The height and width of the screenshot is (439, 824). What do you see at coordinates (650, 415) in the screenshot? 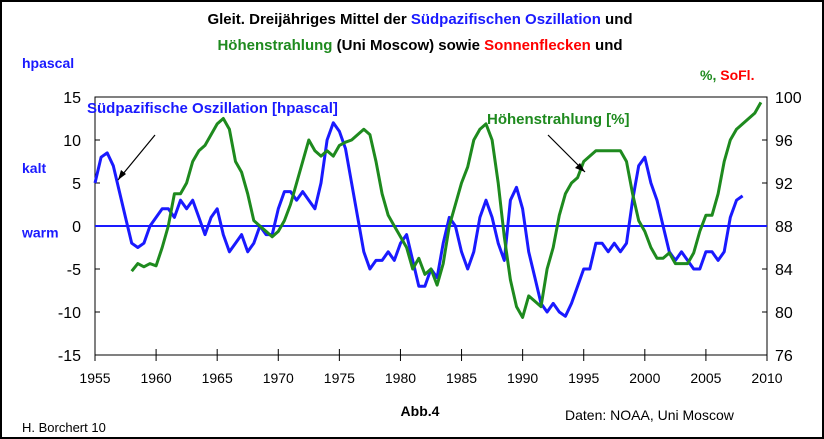
I see `source: Daten: NOAA, Uni Moscow` at bounding box center [650, 415].